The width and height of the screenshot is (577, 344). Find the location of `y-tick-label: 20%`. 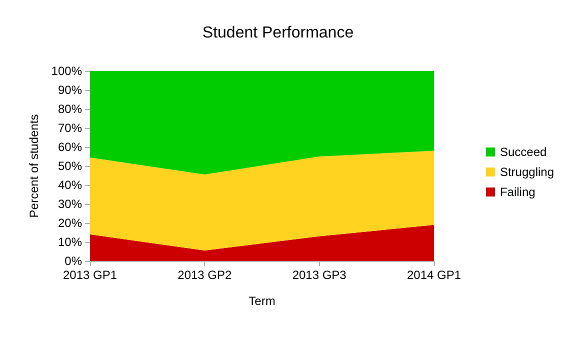

y-tick-label: 20% is located at coordinates (70, 223).